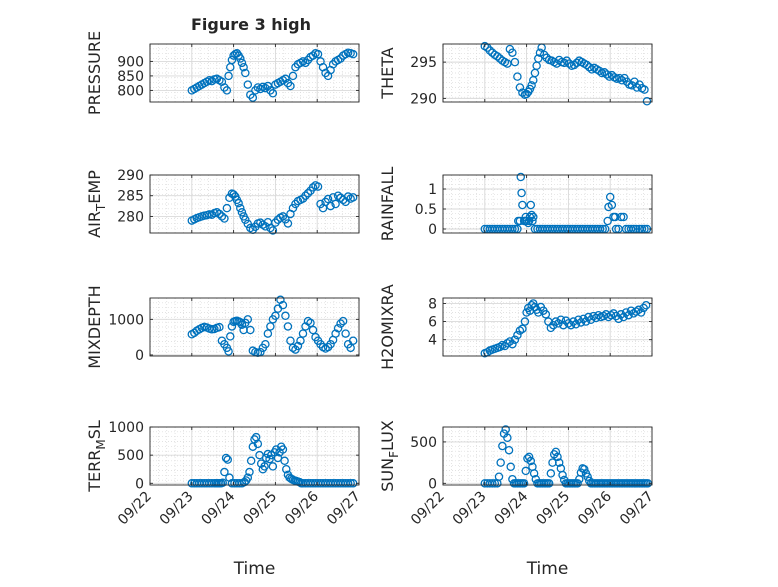 The image size is (778, 587). Describe the element at coordinates (387, 204) in the screenshot. I see `y-axis-label: RAINFALL` at that location.